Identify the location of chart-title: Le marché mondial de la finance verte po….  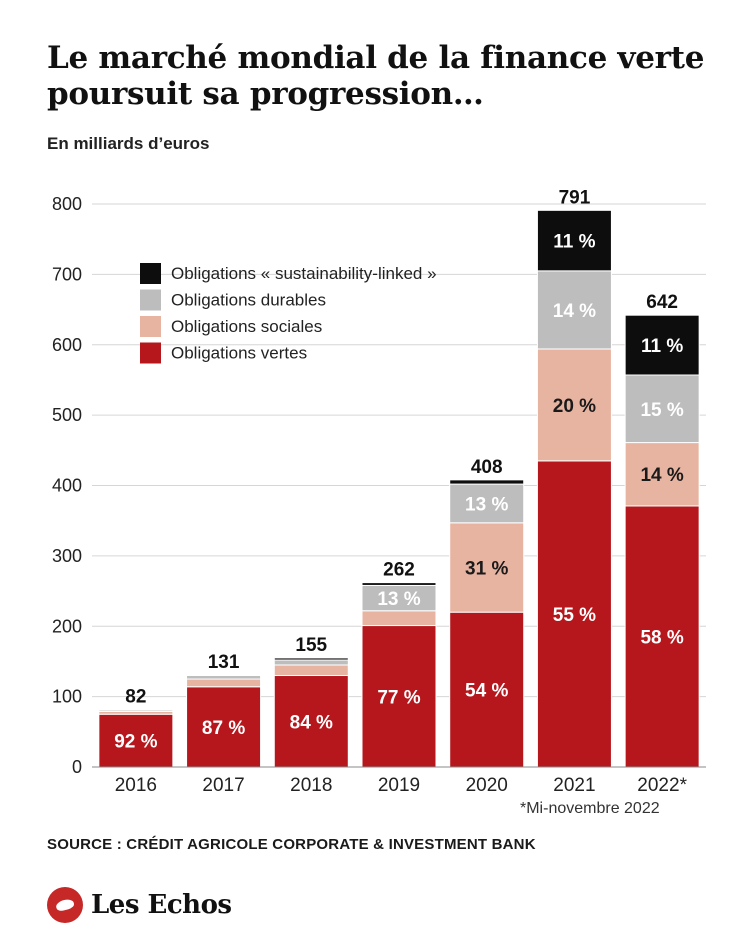
(376, 76).